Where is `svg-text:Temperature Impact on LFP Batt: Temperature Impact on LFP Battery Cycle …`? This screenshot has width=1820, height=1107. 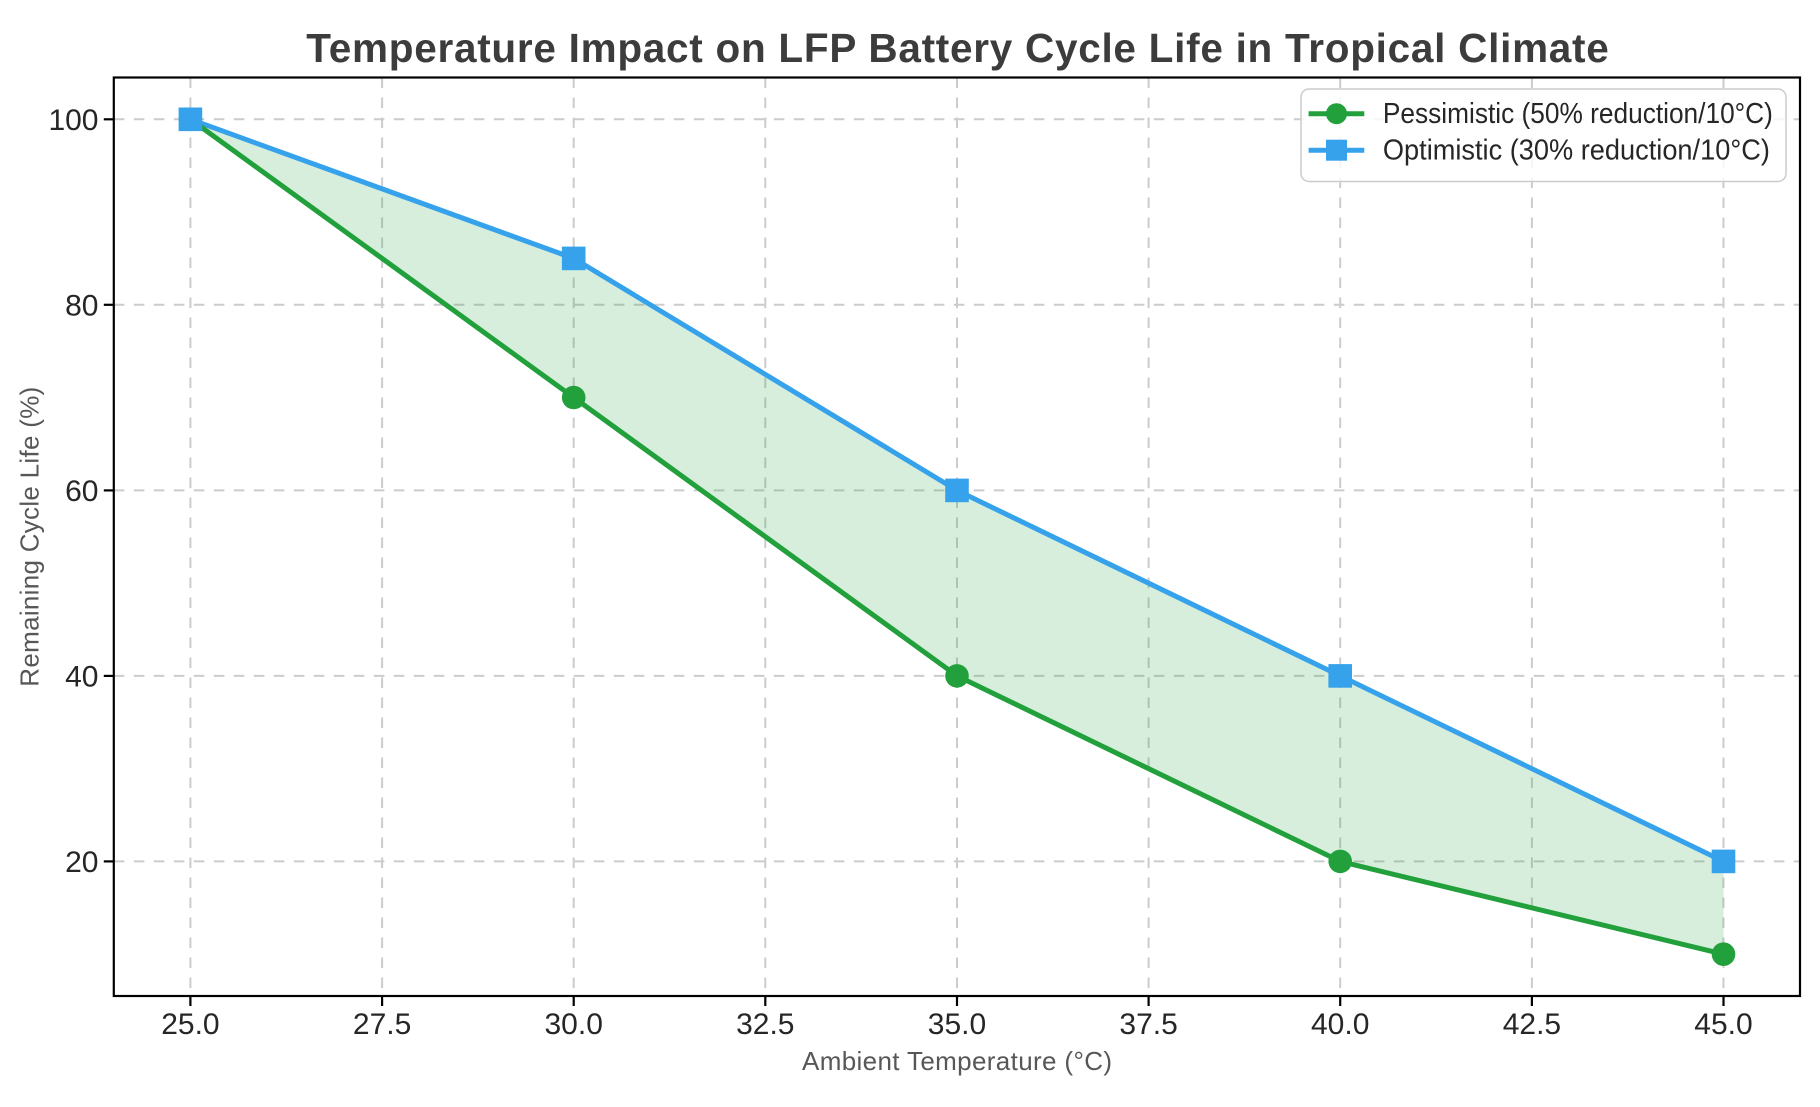
svg-text:Temperature Impact on LFP Batt: Temperature Impact on LFP Battery Cycle … is located at coordinates (957, 48).